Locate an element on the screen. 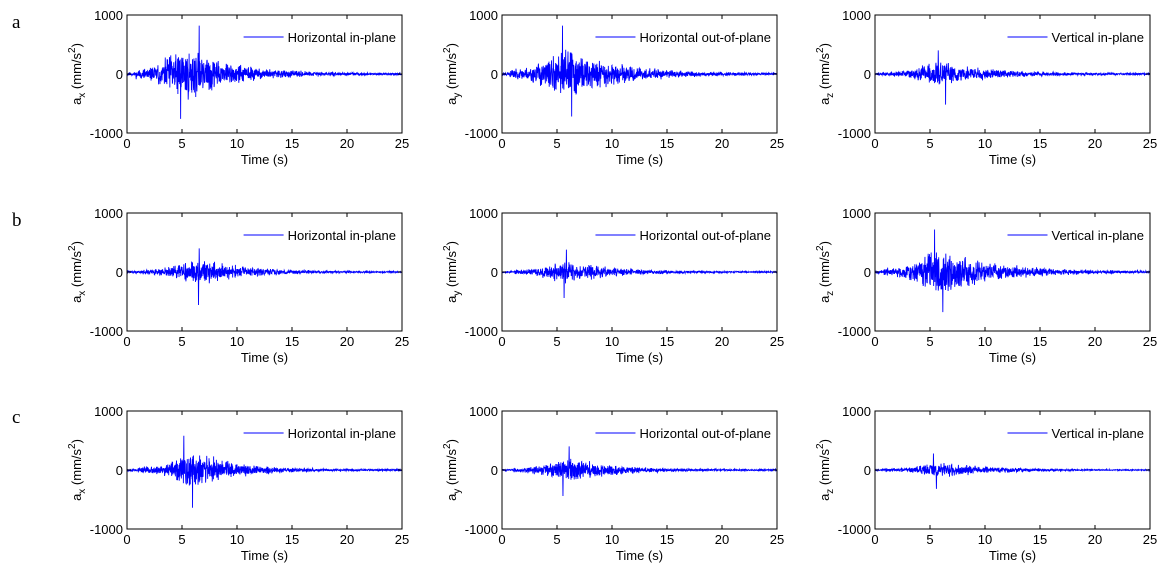 The height and width of the screenshot is (581, 1164). y-label-sub: z is located at coordinates (830, 491).